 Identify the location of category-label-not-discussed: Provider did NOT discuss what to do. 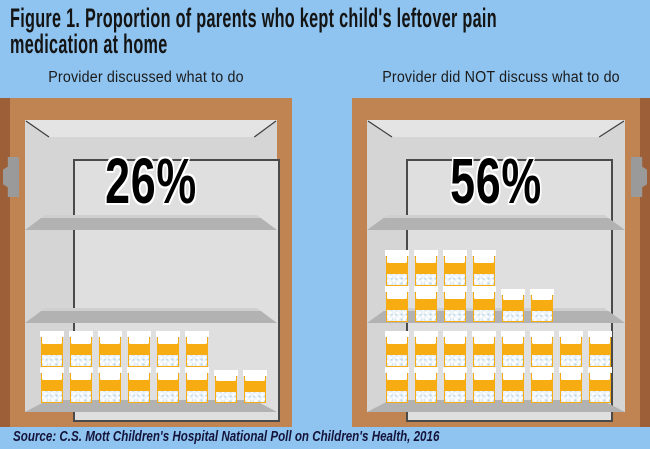
(501, 77).